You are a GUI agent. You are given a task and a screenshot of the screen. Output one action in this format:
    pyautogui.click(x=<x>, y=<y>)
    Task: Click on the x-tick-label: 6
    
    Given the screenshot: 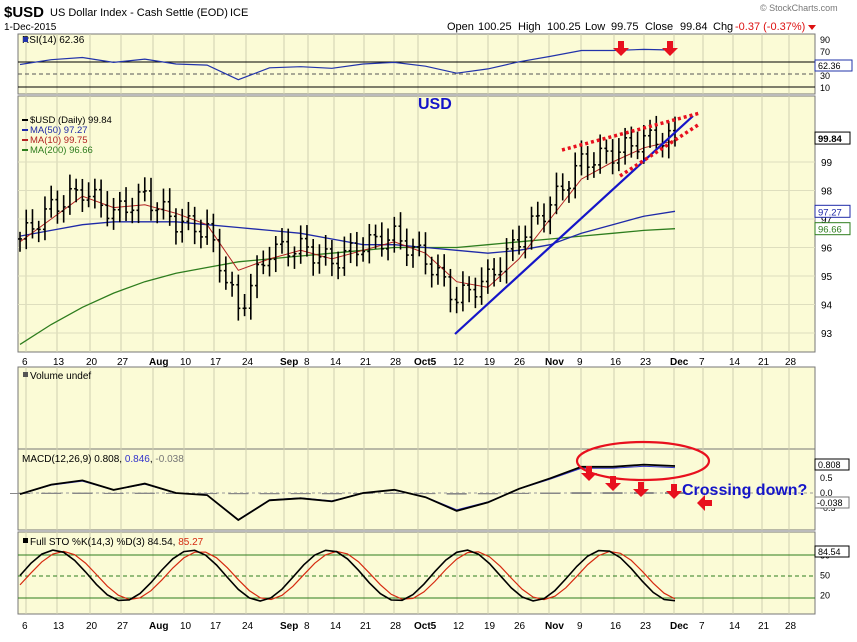 What is the action you would take?
    pyautogui.click(x=25, y=626)
    